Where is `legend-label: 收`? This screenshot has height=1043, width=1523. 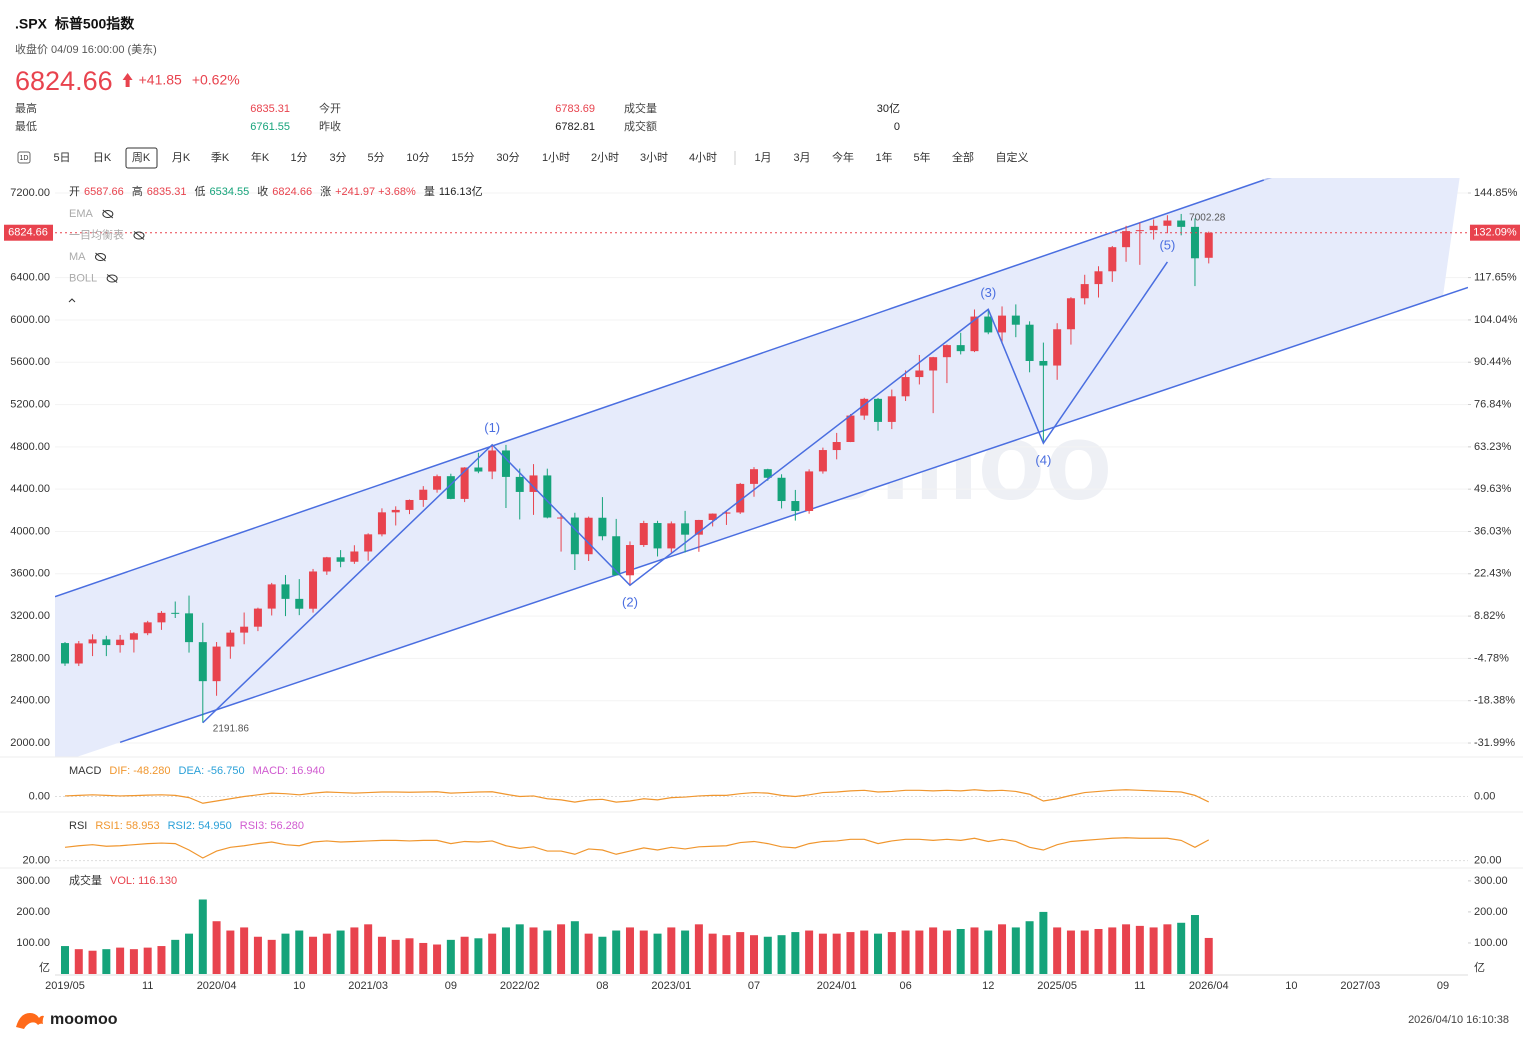
legend-label: 收 is located at coordinates (262, 191).